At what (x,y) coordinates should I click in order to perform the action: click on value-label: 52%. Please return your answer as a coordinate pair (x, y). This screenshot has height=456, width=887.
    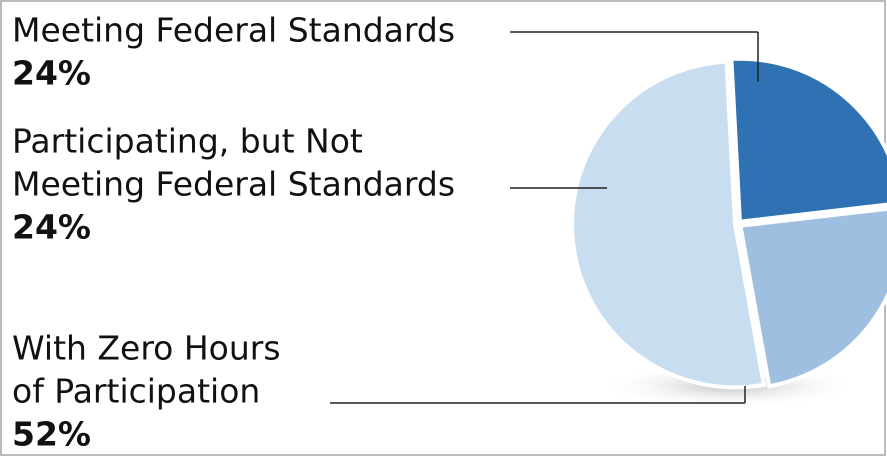
    Looking at the image, I should click on (51, 434).